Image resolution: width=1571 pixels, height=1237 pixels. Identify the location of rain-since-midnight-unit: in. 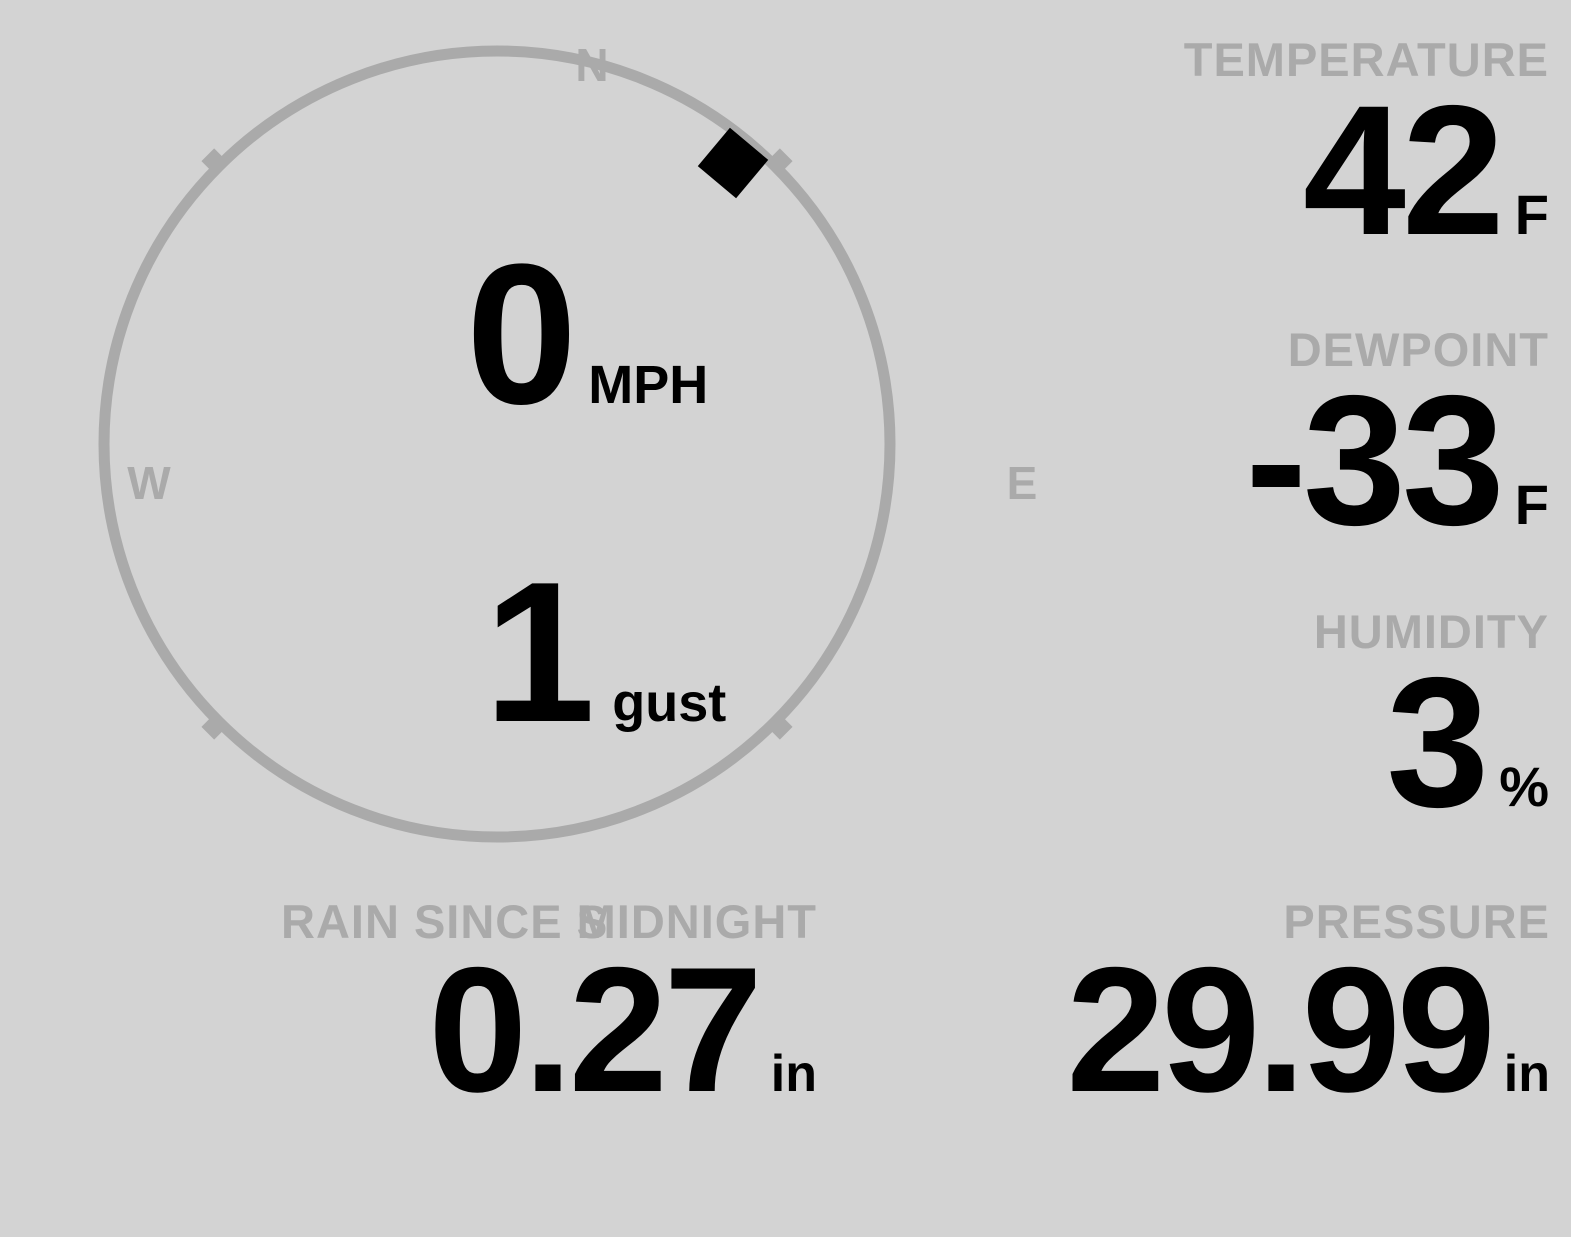
(793, 1074).